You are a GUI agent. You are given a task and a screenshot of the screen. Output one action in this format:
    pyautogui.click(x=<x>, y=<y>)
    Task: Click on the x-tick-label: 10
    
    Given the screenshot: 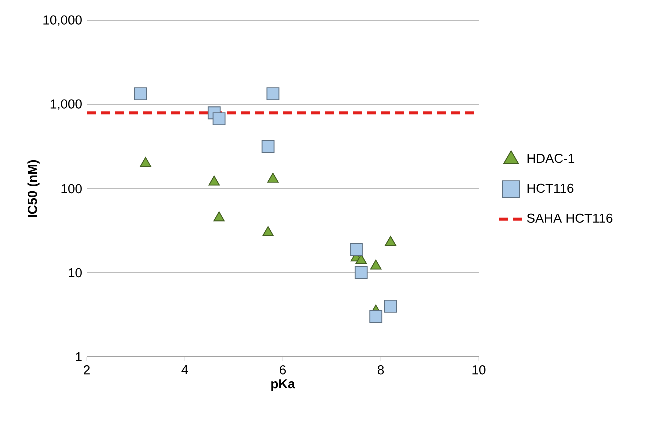 What is the action you would take?
    pyautogui.click(x=479, y=370)
    